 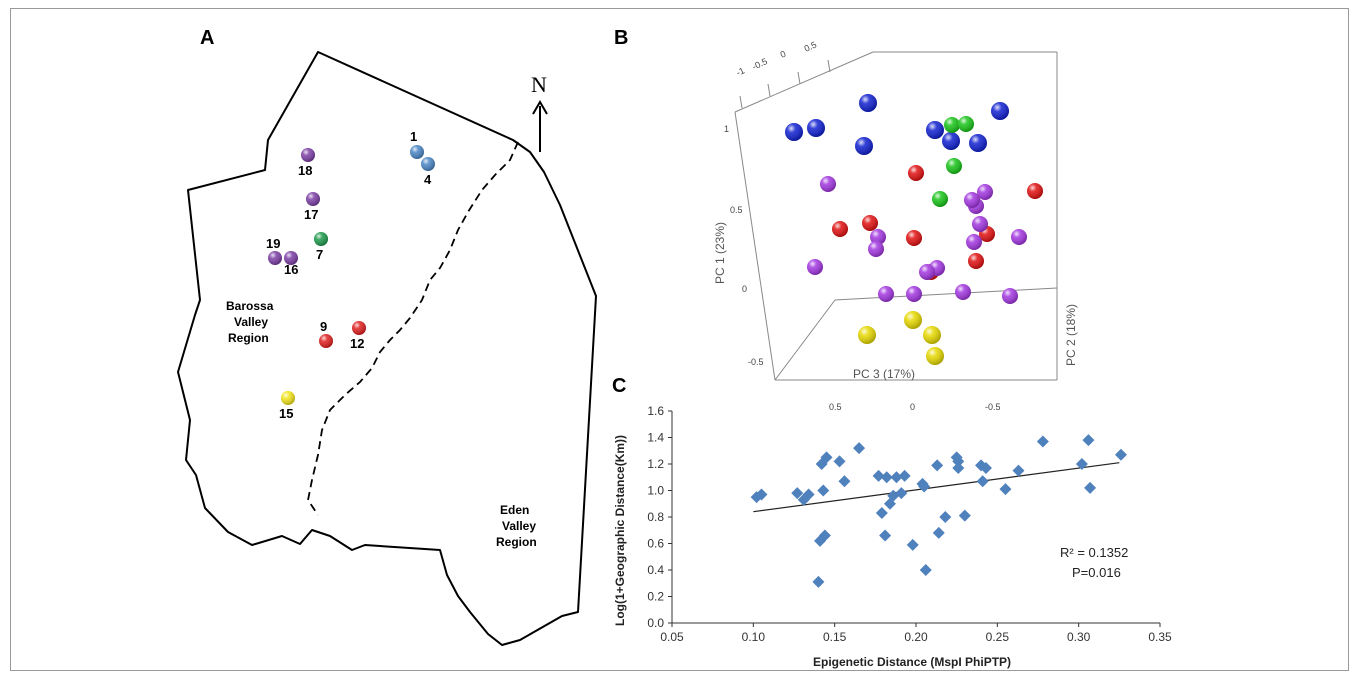 I want to click on site-label-9: 9, so click(x=323, y=326).